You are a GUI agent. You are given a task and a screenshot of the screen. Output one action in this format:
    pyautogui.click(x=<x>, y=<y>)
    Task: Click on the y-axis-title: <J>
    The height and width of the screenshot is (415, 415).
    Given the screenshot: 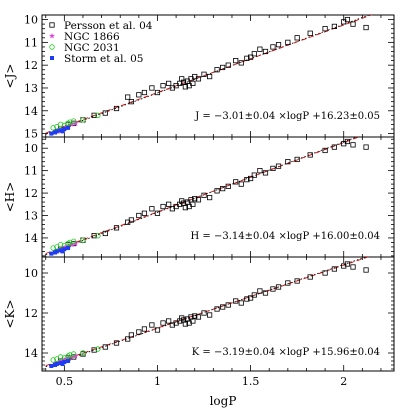 What is the action you would take?
    pyautogui.click(x=10, y=76)
    